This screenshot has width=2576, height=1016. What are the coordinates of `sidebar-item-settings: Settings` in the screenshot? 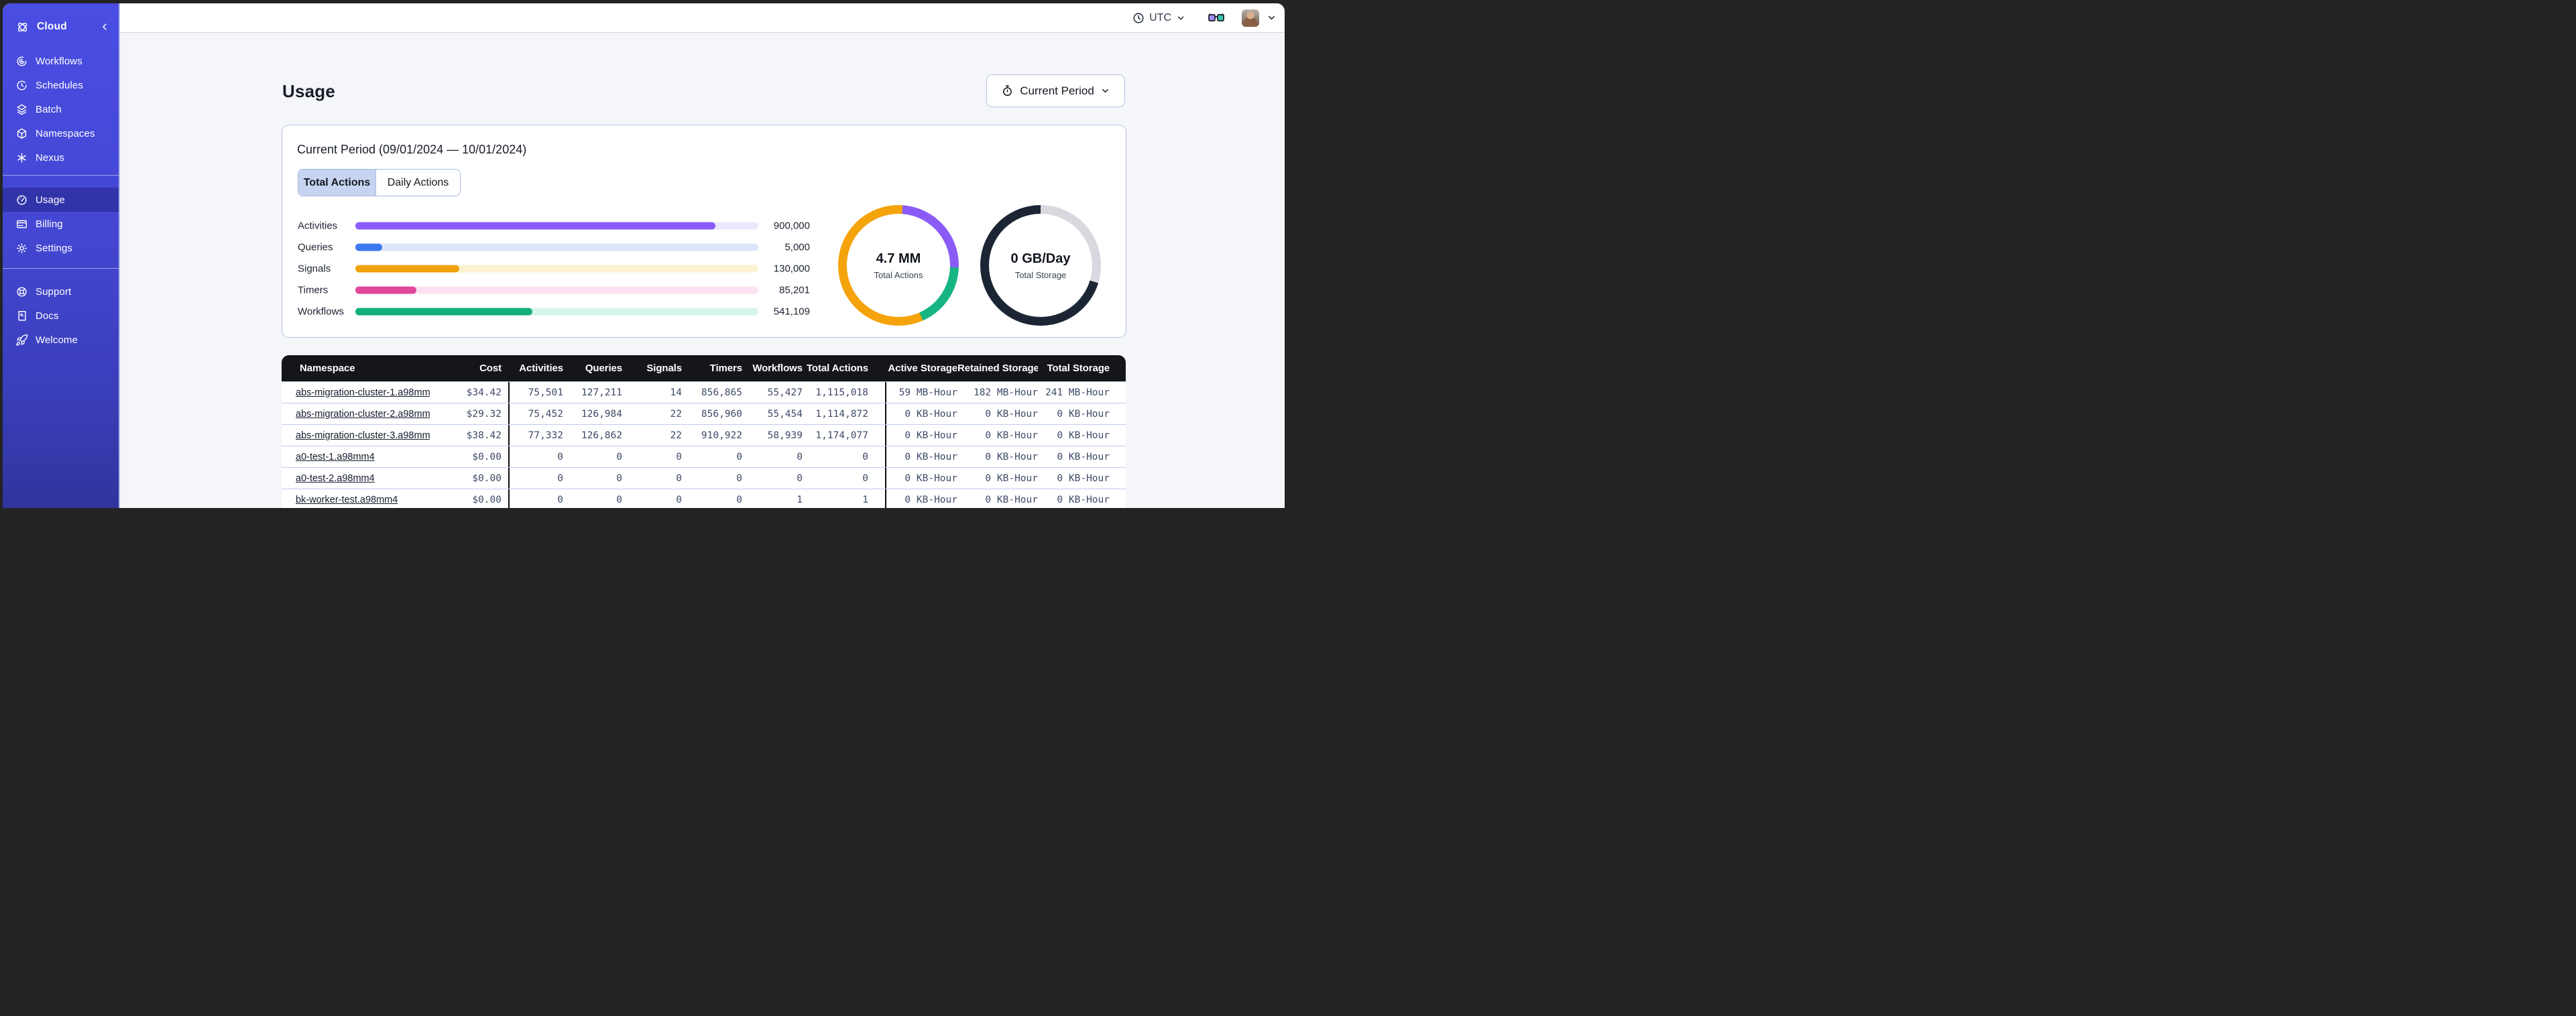 It's located at (61, 248).